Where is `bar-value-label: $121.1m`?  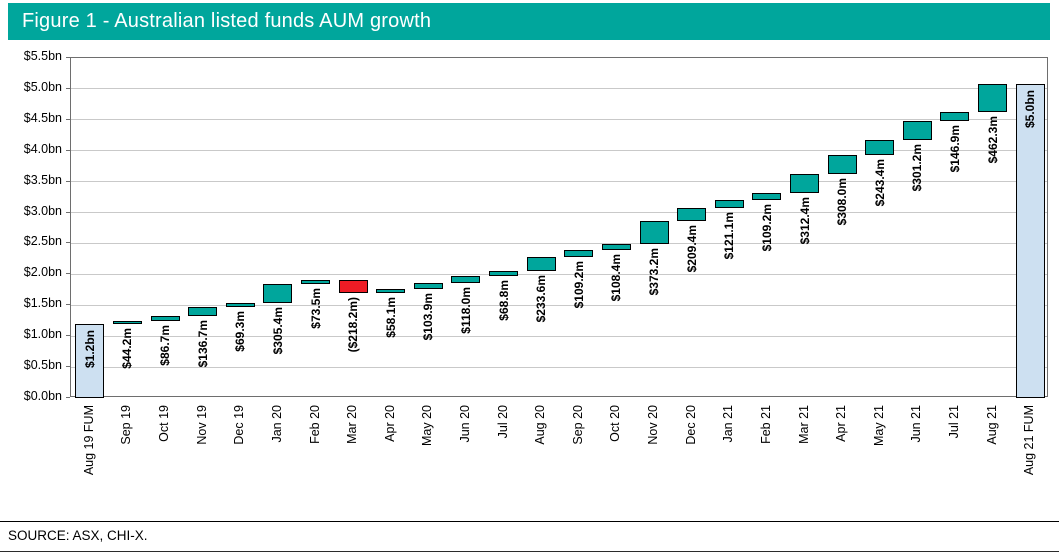
bar-value-label: $121.1m is located at coordinates (729, 235).